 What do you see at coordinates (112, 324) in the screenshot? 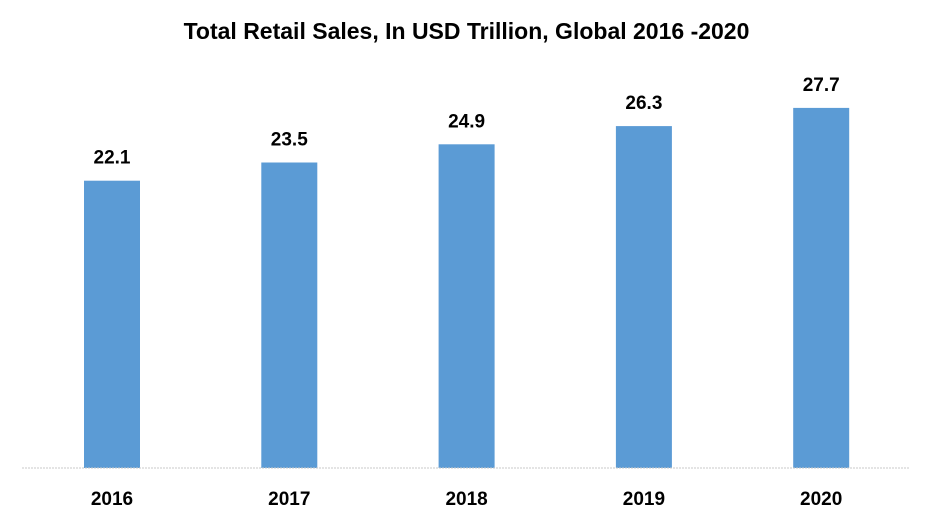
I see `bar-2016` at bounding box center [112, 324].